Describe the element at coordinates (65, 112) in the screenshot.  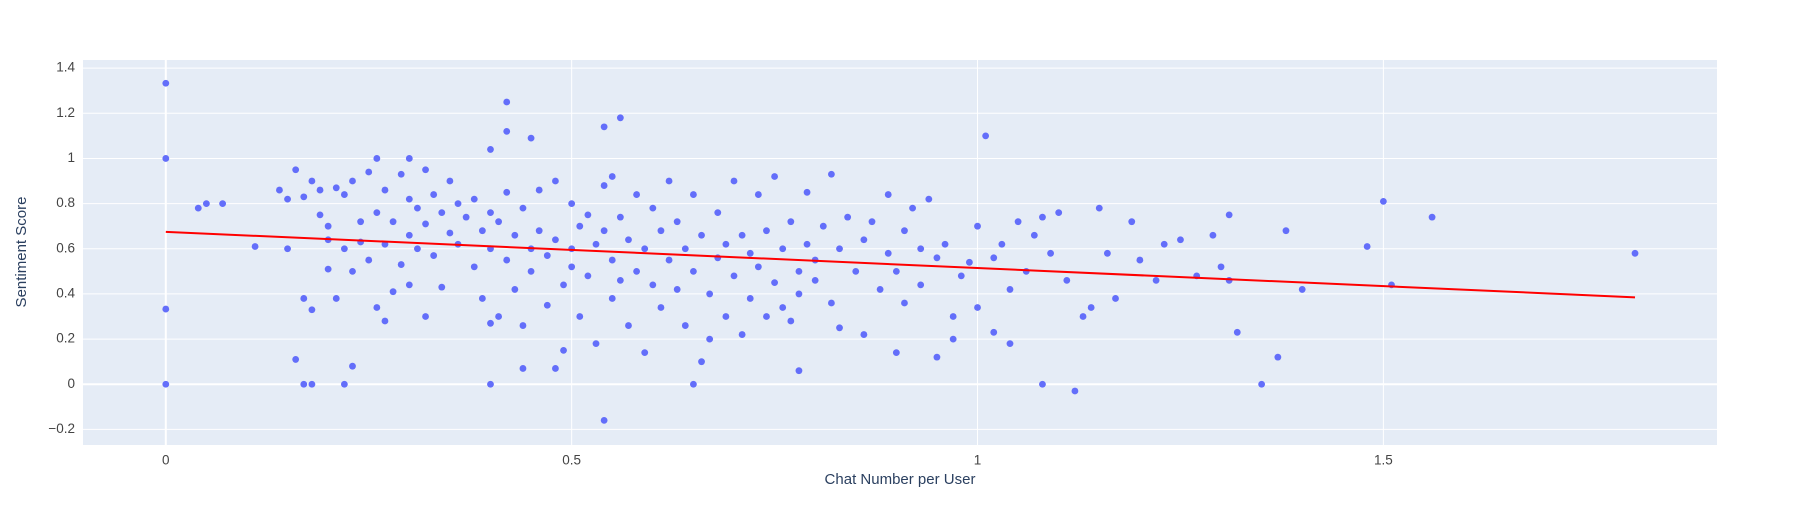
I see `y-tick-label: 1.2` at that location.